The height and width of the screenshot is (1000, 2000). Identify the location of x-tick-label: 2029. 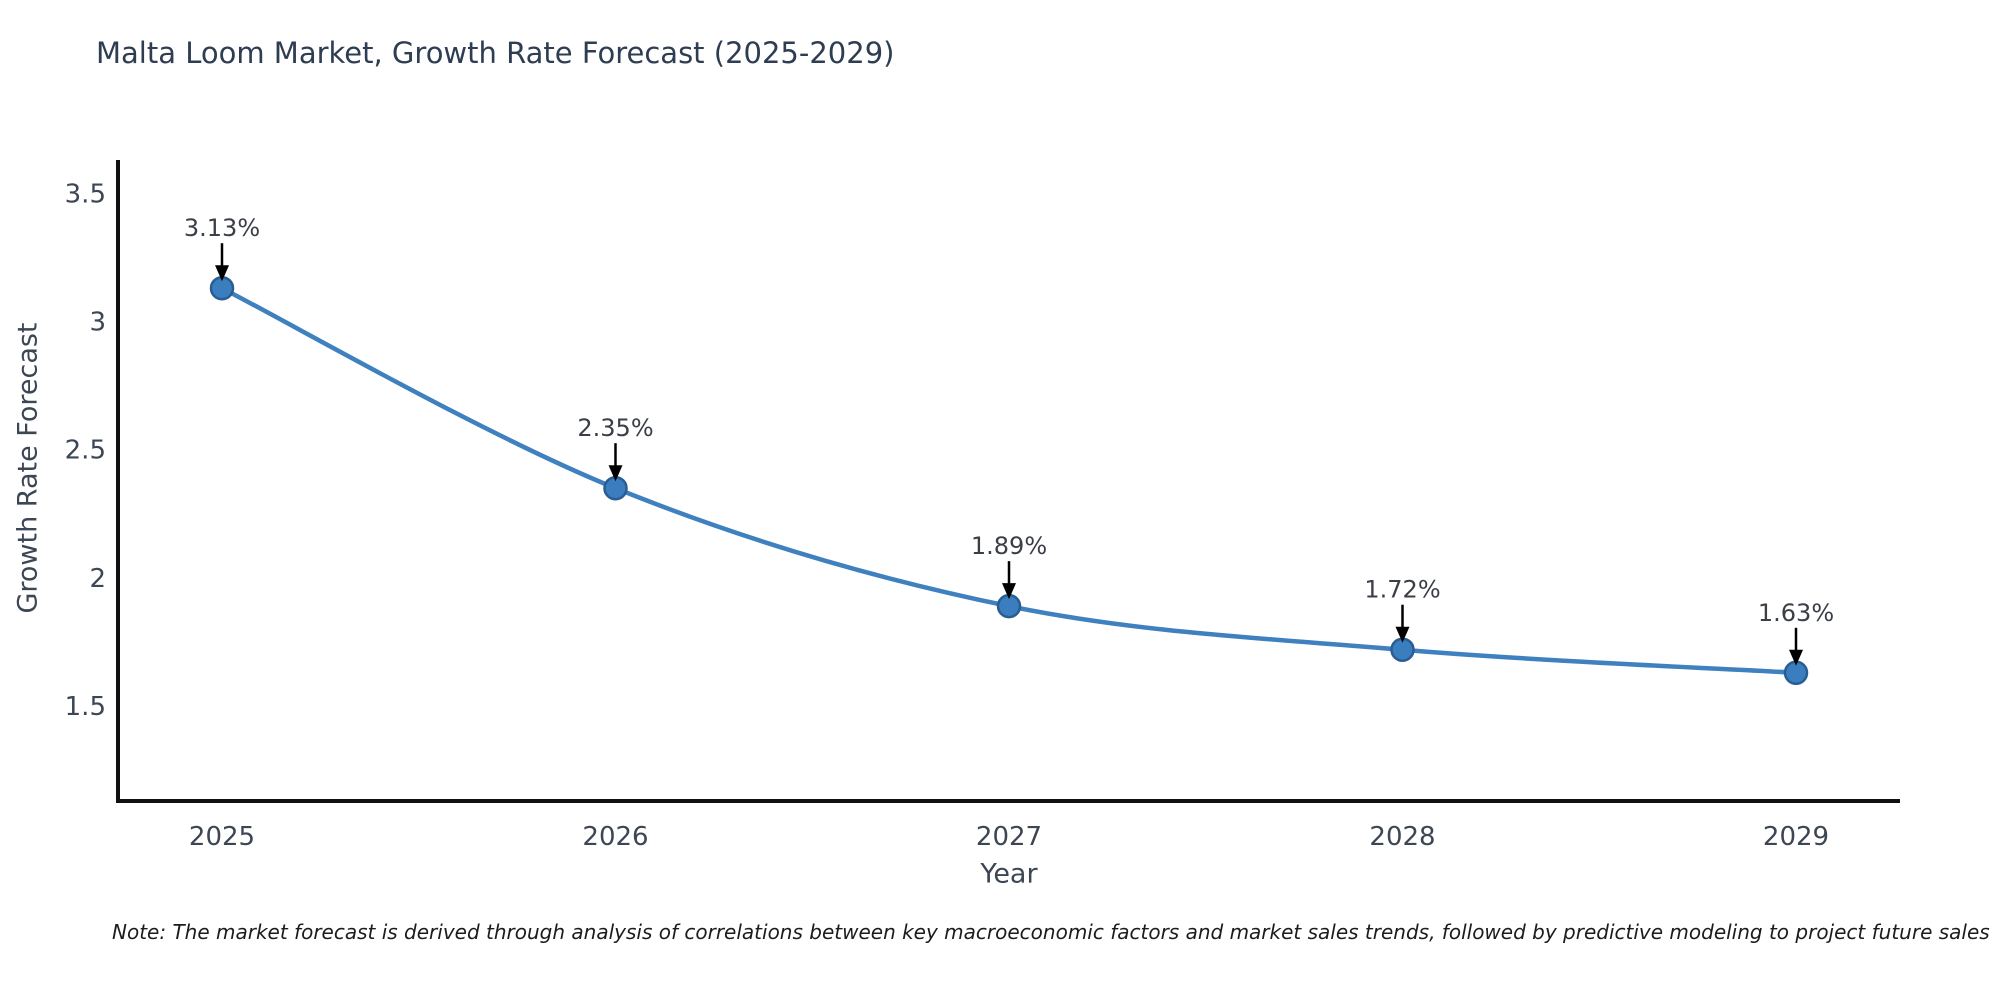
(1796, 837).